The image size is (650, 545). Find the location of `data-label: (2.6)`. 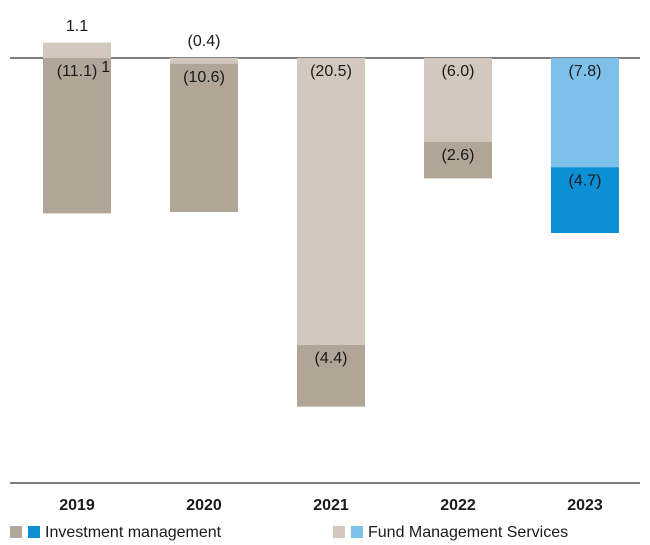

data-label: (2.6) is located at coordinates (458, 155).